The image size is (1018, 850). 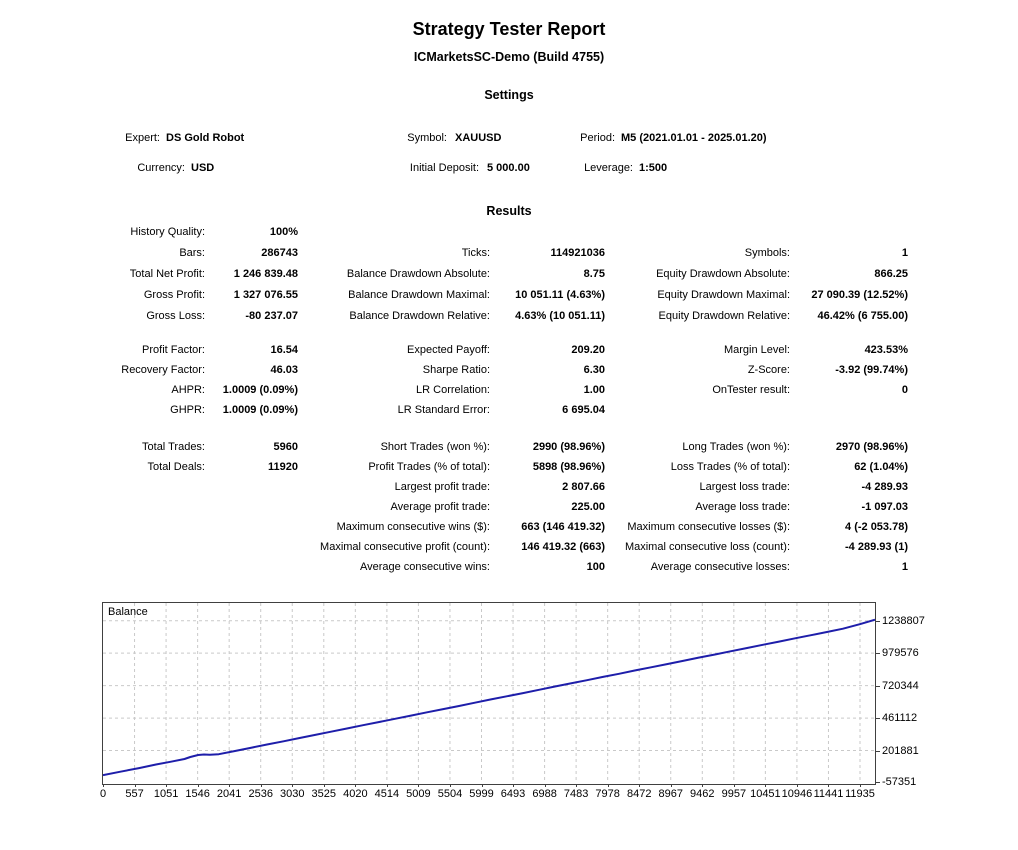 I want to click on result-label: Equity Drawdown Absolute:, so click(x=723, y=274).